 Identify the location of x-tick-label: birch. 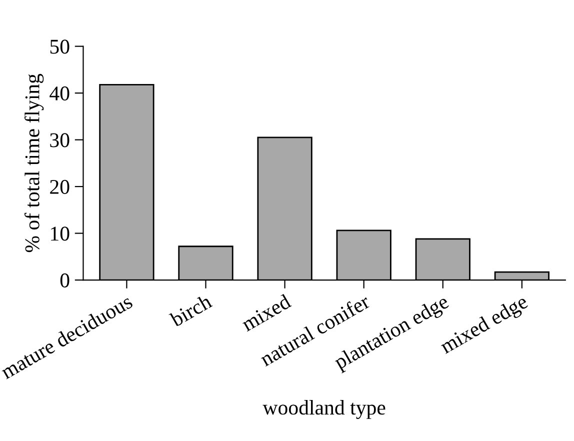
(190, 310).